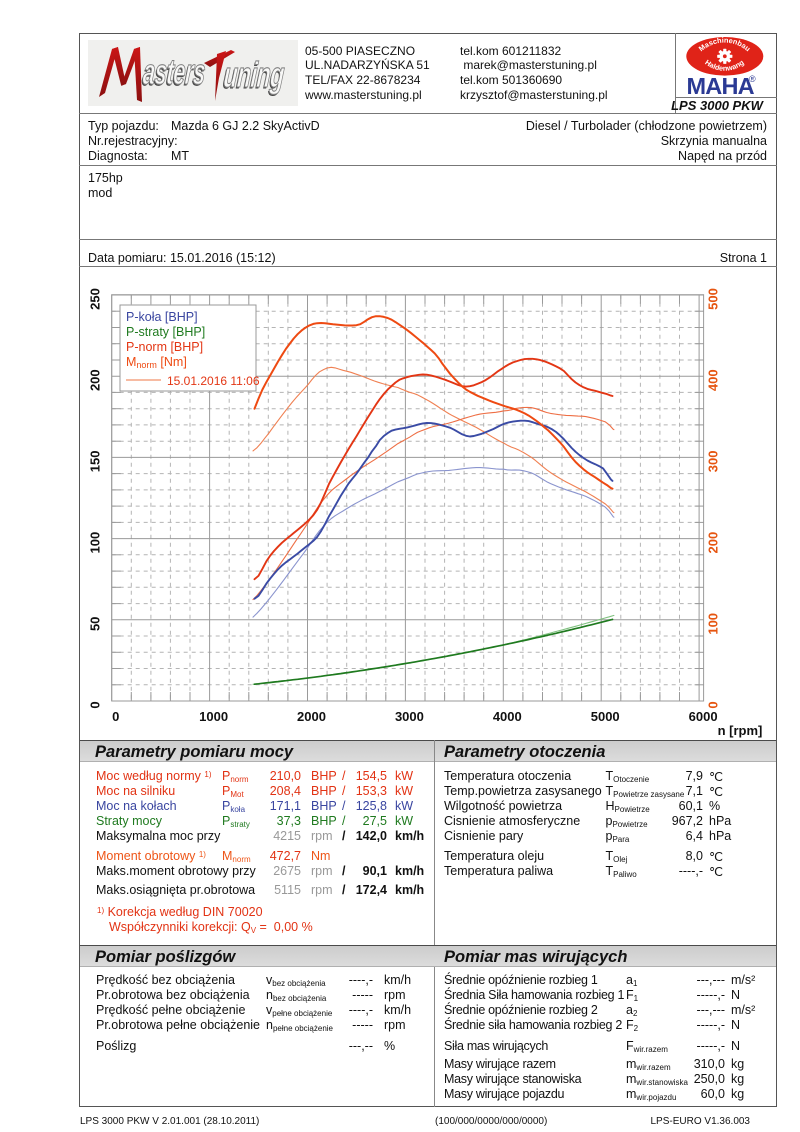 The width and height of the screenshot is (800, 1132). Describe the element at coordinates (311, 716) in the screenshot. I see `svg-text: 2000` at that location.